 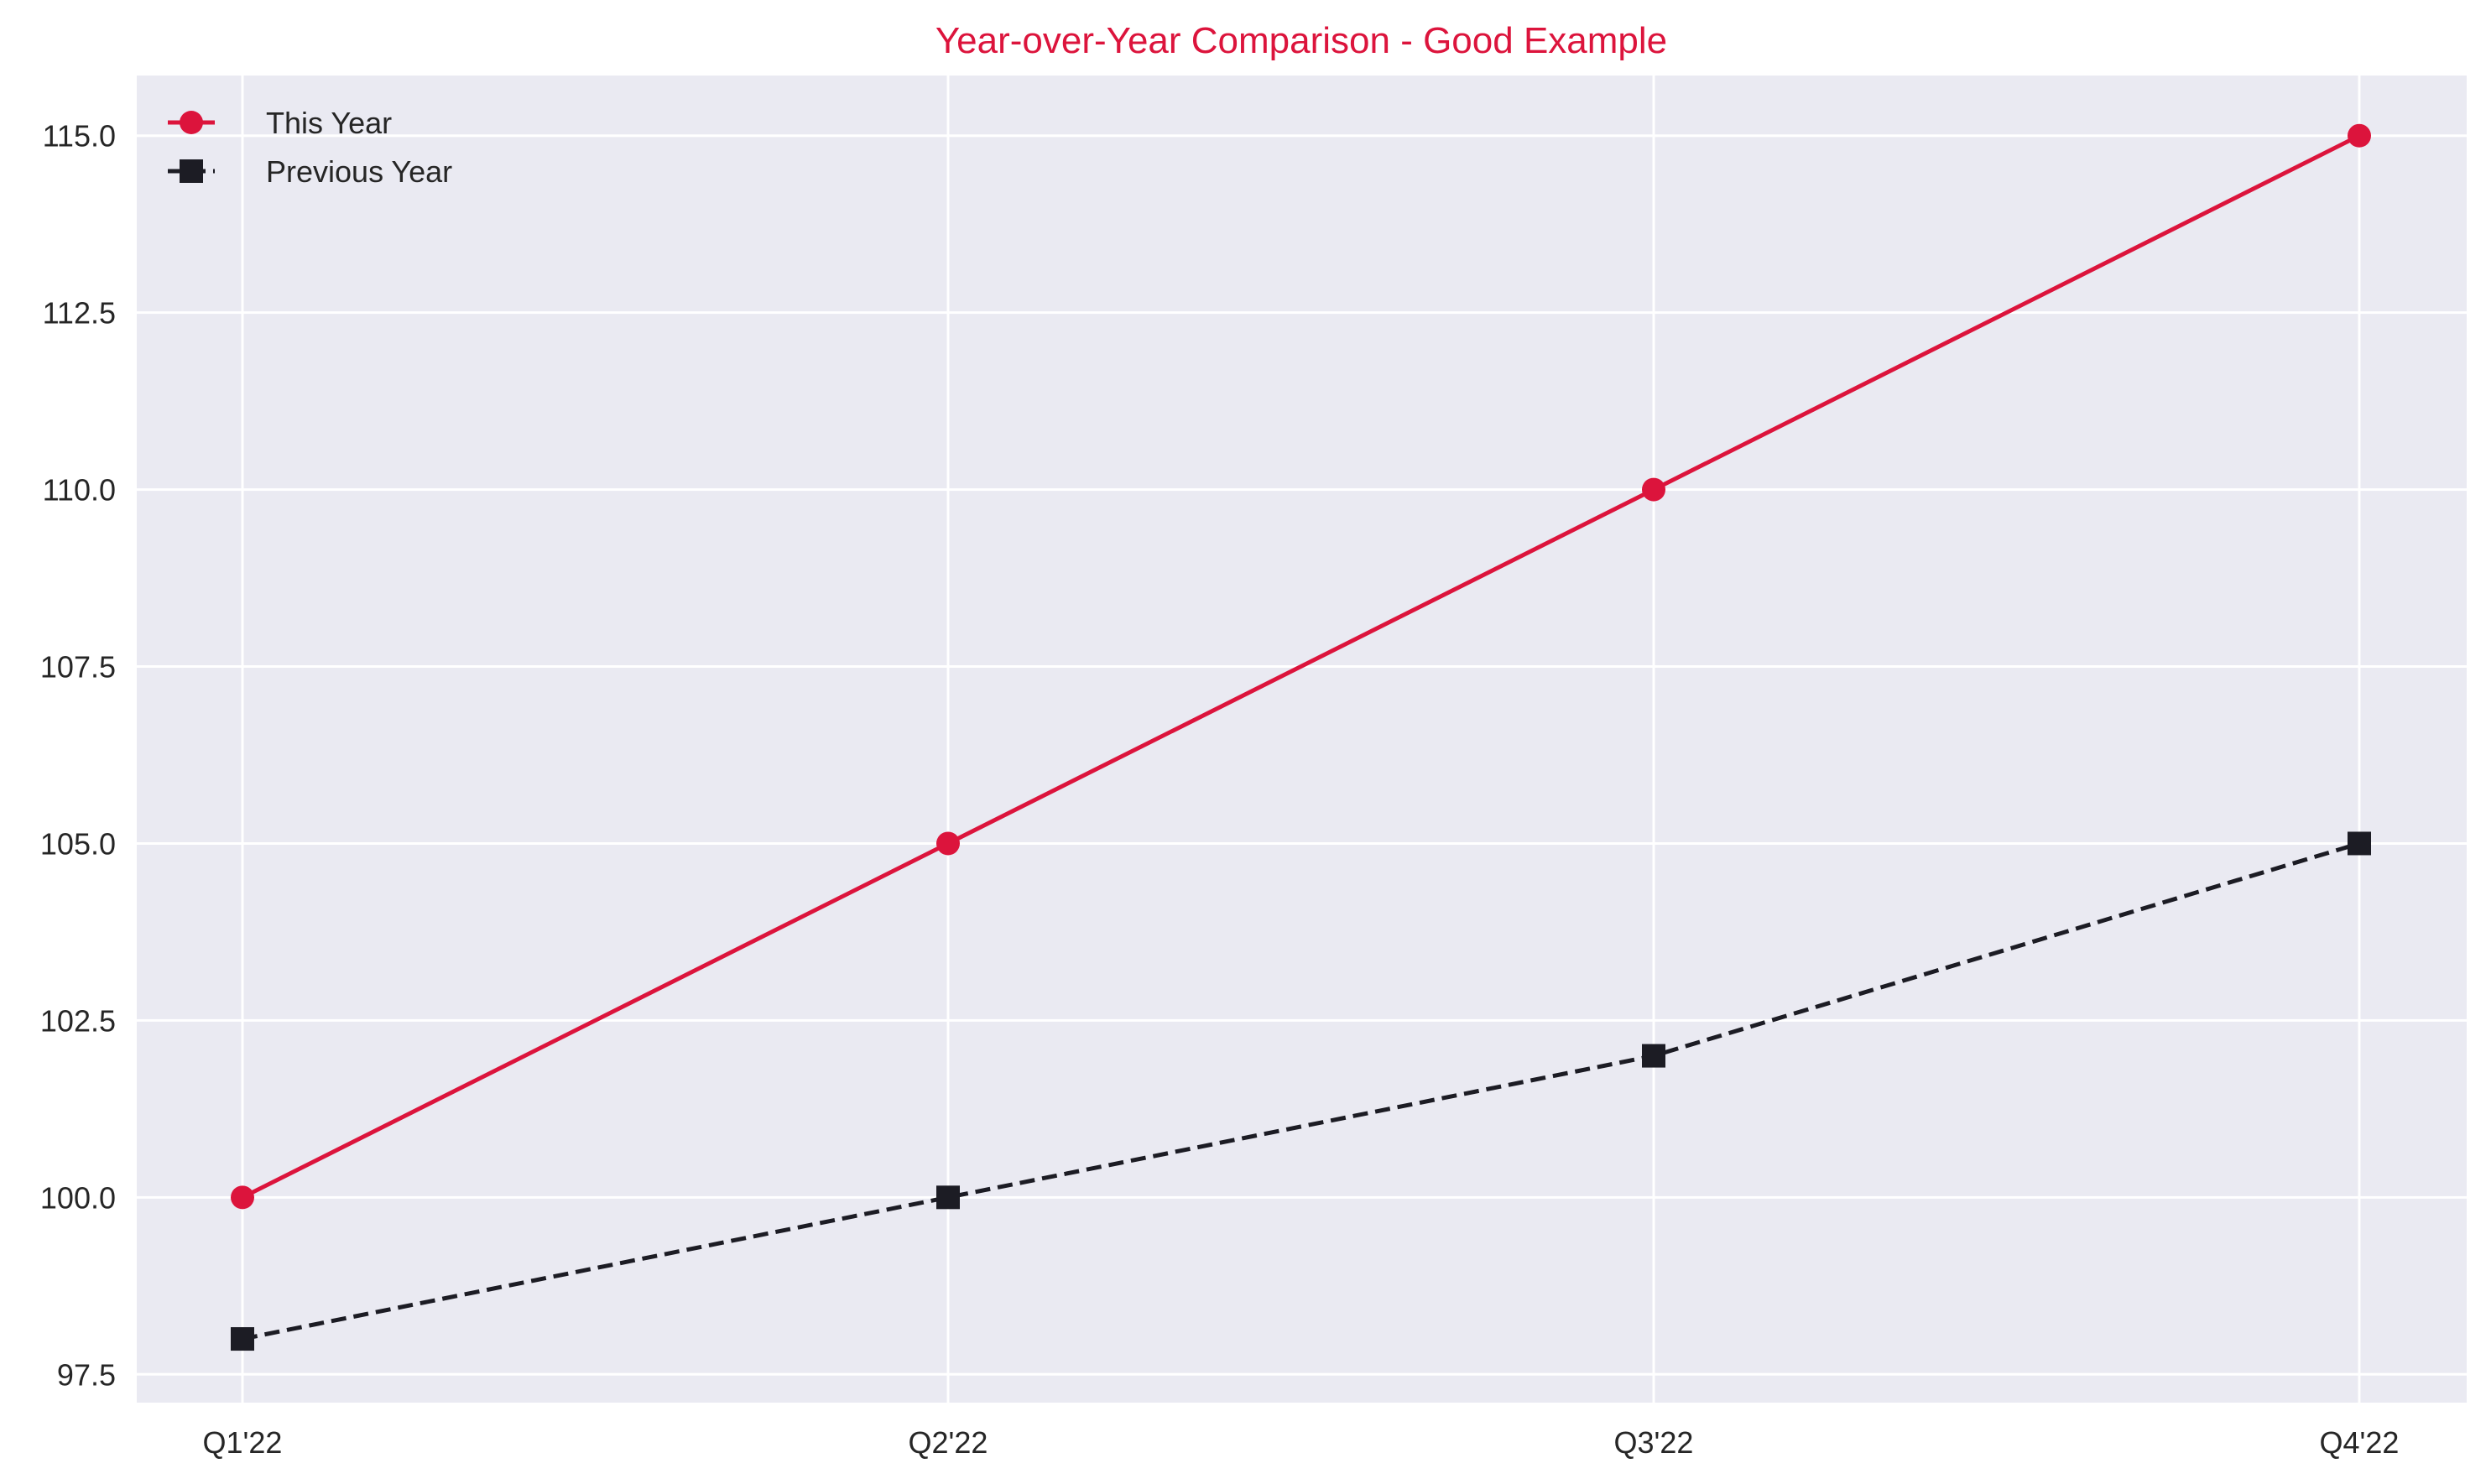 What do you see at coordinates (310, 147) in the screenshot?
I see `legend: This Year Previous Year` at bounding box center [310, 147].